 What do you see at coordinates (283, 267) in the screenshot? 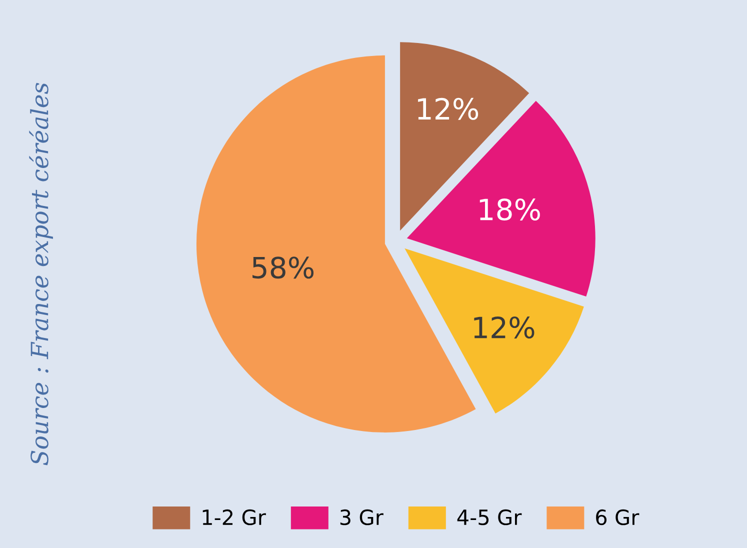
I see `data-label: 58%` at bounding box center [283, 267].